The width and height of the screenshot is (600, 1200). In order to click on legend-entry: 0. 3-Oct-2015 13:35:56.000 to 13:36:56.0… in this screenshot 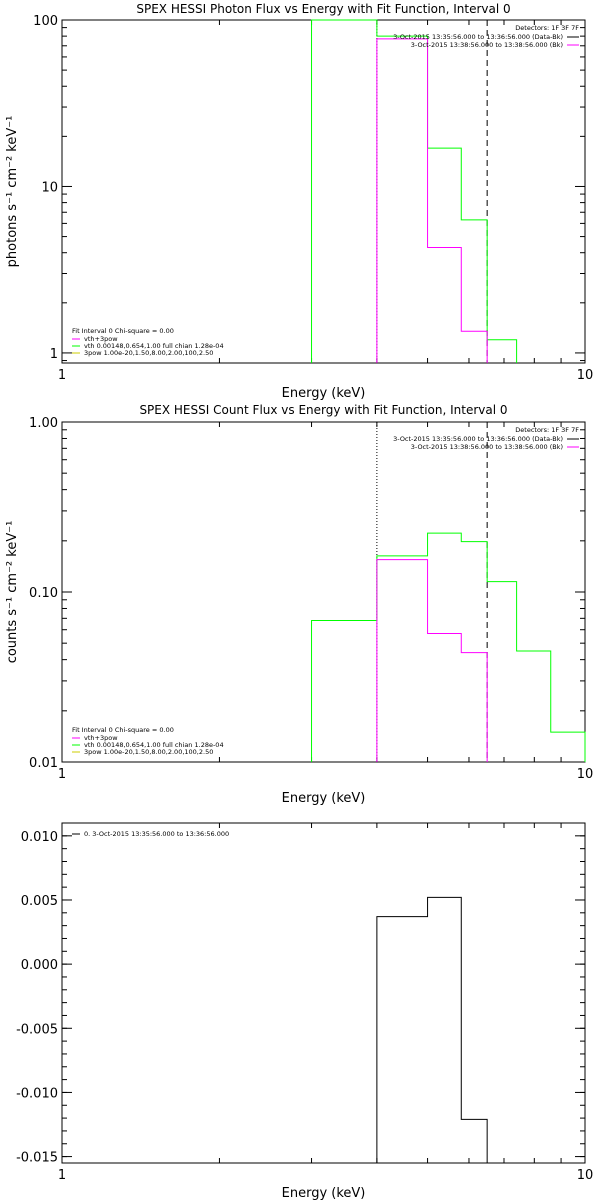, I will do `click(156, 834)`.